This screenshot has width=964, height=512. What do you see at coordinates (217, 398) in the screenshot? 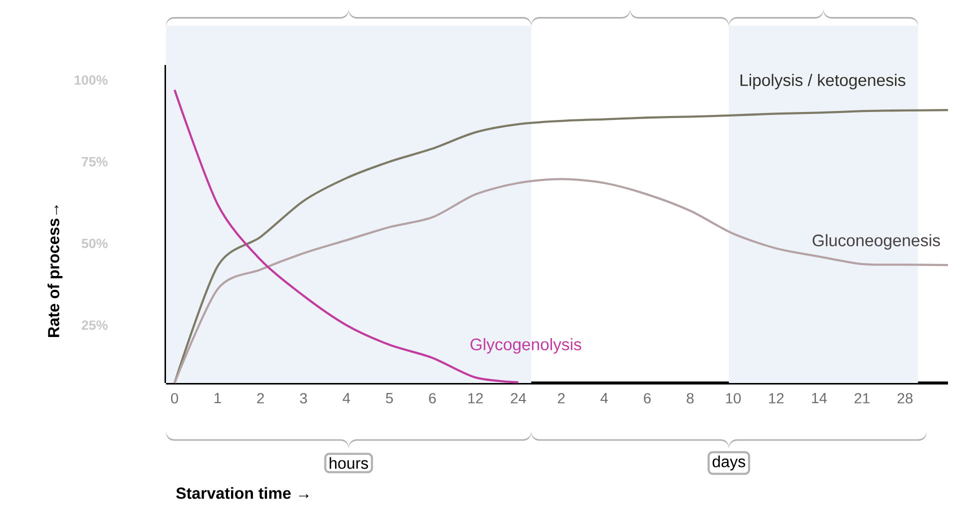
I see `x-tick-label: 1` at bounding box center [217, 398].